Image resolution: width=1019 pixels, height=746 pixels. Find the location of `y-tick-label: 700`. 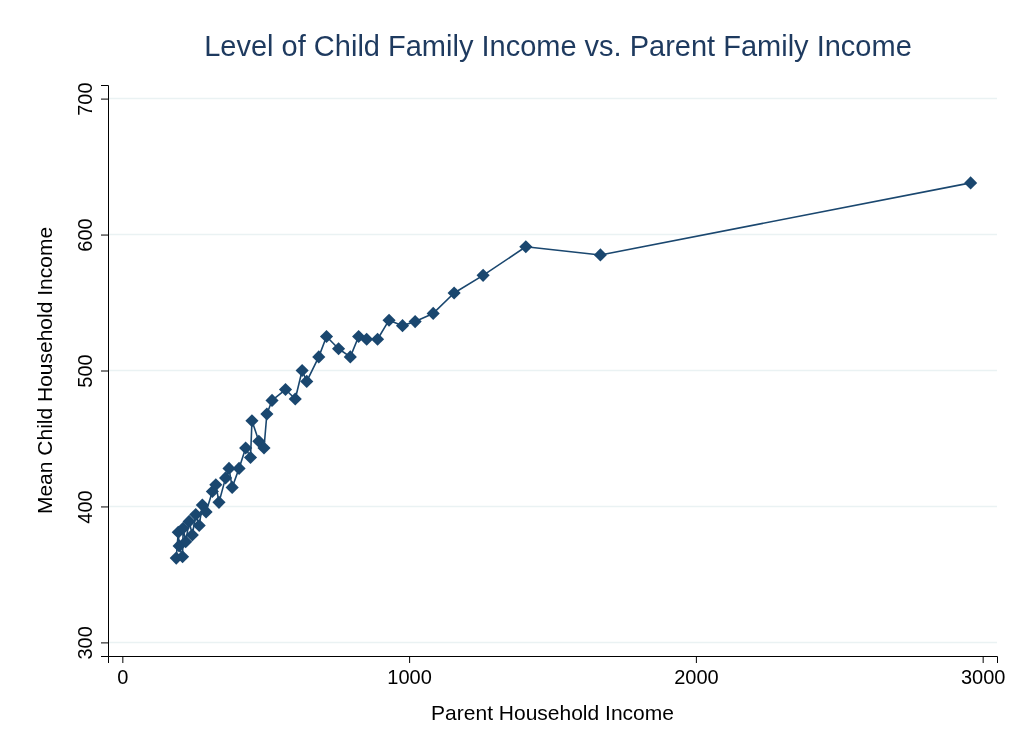

y-tick-label: 700 is located at coordinates (85, 99).